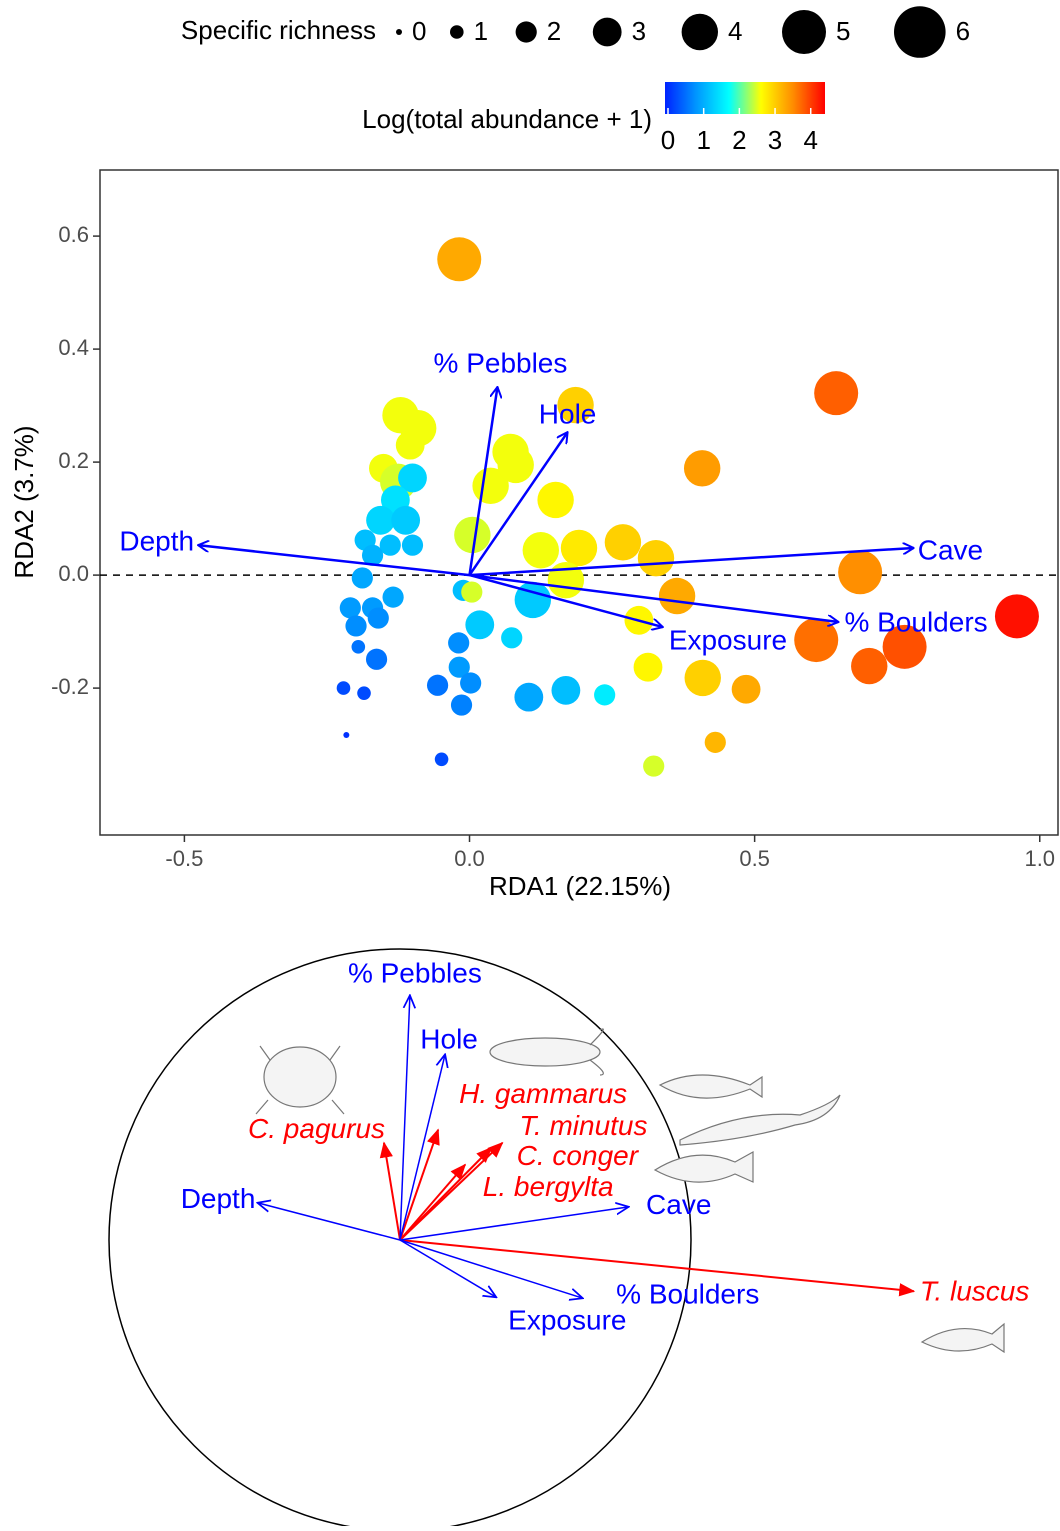 The image size is (1060, 1531). What do you see at coordinates (687, 1294) in the screenshot?
I see `variables-label: % Boulders` at bounding box center [687, 1294].